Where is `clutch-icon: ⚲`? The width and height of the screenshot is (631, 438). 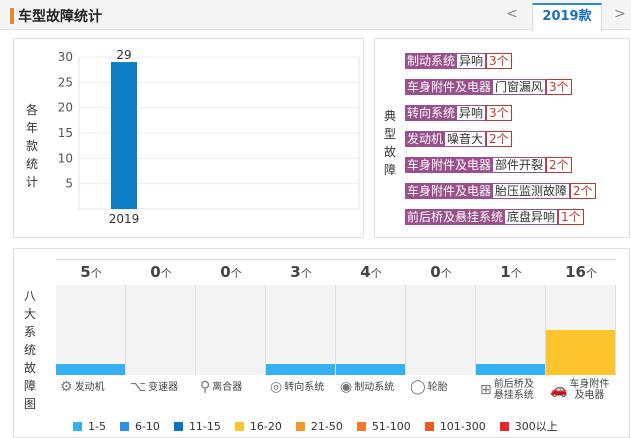 clutch-icon: ⚲ is located at coordinates (205, 387).